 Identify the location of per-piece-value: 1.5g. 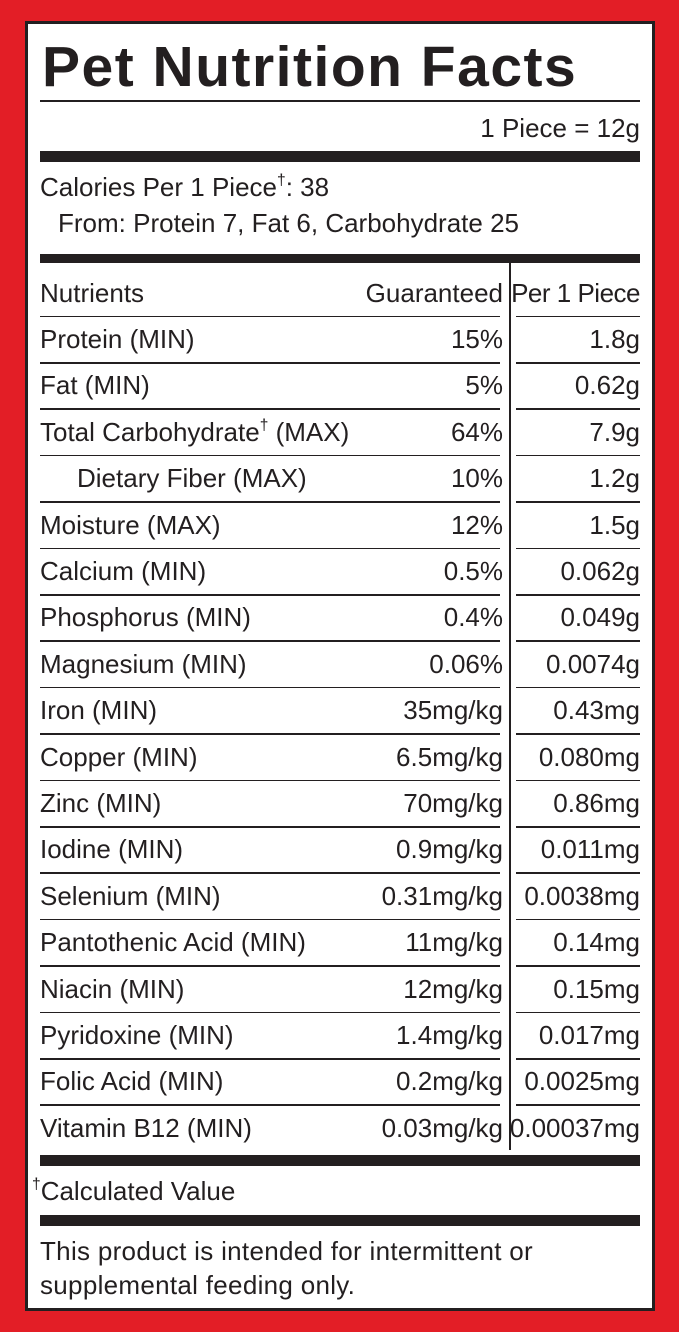
(614, 524).